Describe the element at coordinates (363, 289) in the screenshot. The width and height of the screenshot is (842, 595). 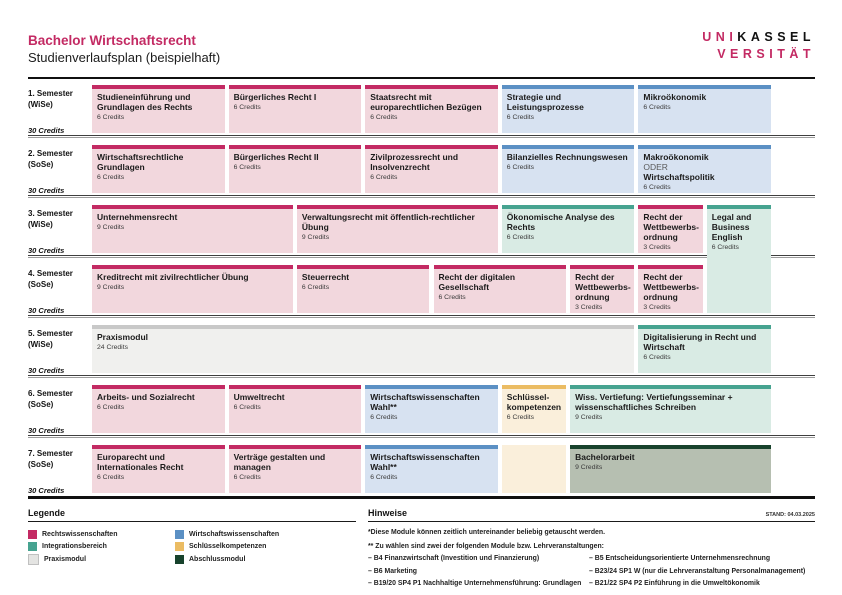
I see `module-card: Steuerrecht 6 Credits` at that location.